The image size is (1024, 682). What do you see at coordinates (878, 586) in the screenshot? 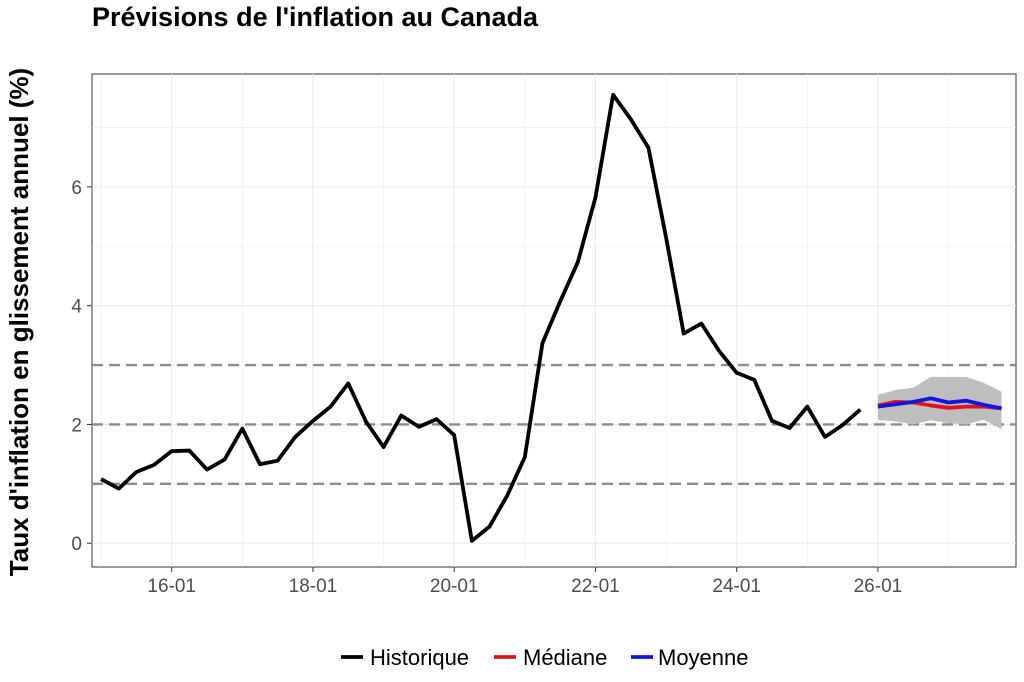
I see `x-tick-label: 26-01` at bounding box center [878, 586].